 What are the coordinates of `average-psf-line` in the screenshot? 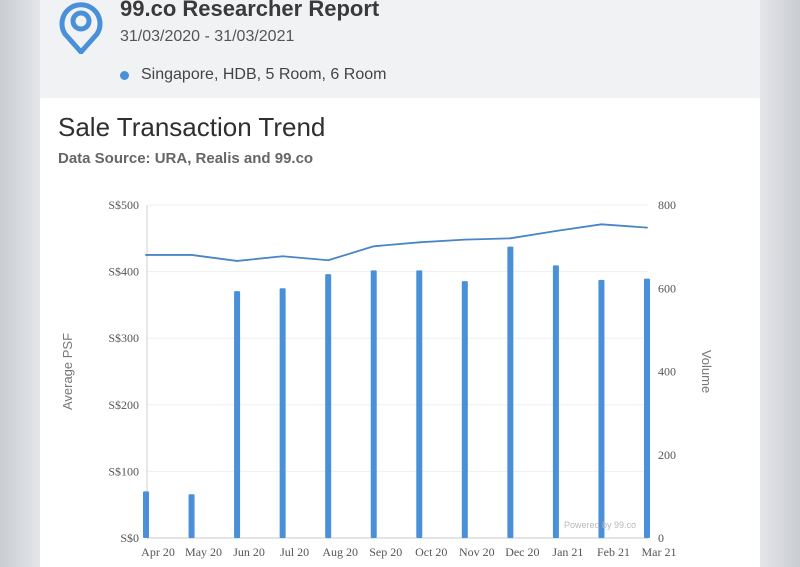 It's located at (397, 242).